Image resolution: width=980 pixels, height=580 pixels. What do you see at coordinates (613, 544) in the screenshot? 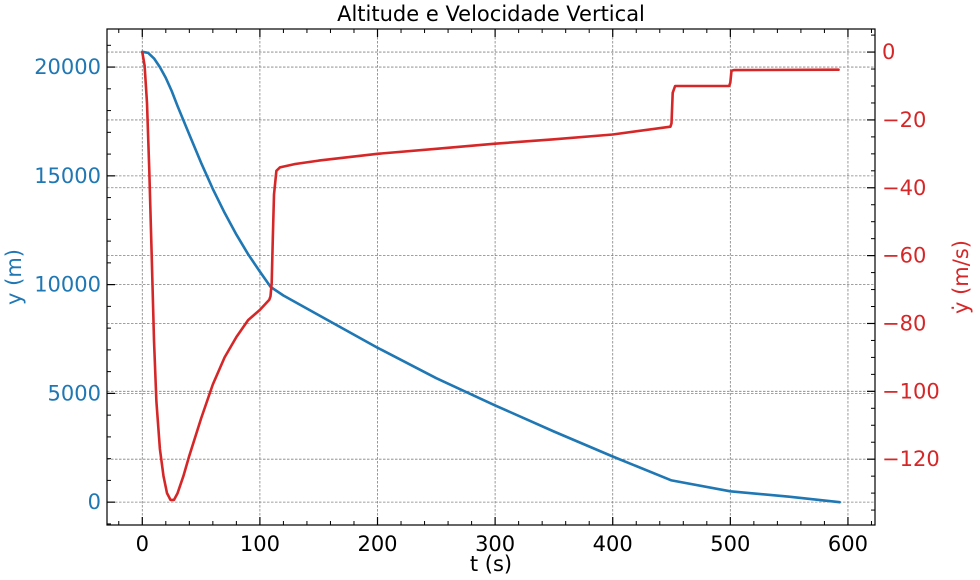
I see `x-tick-label: 400` at bounding box center [613, 544].